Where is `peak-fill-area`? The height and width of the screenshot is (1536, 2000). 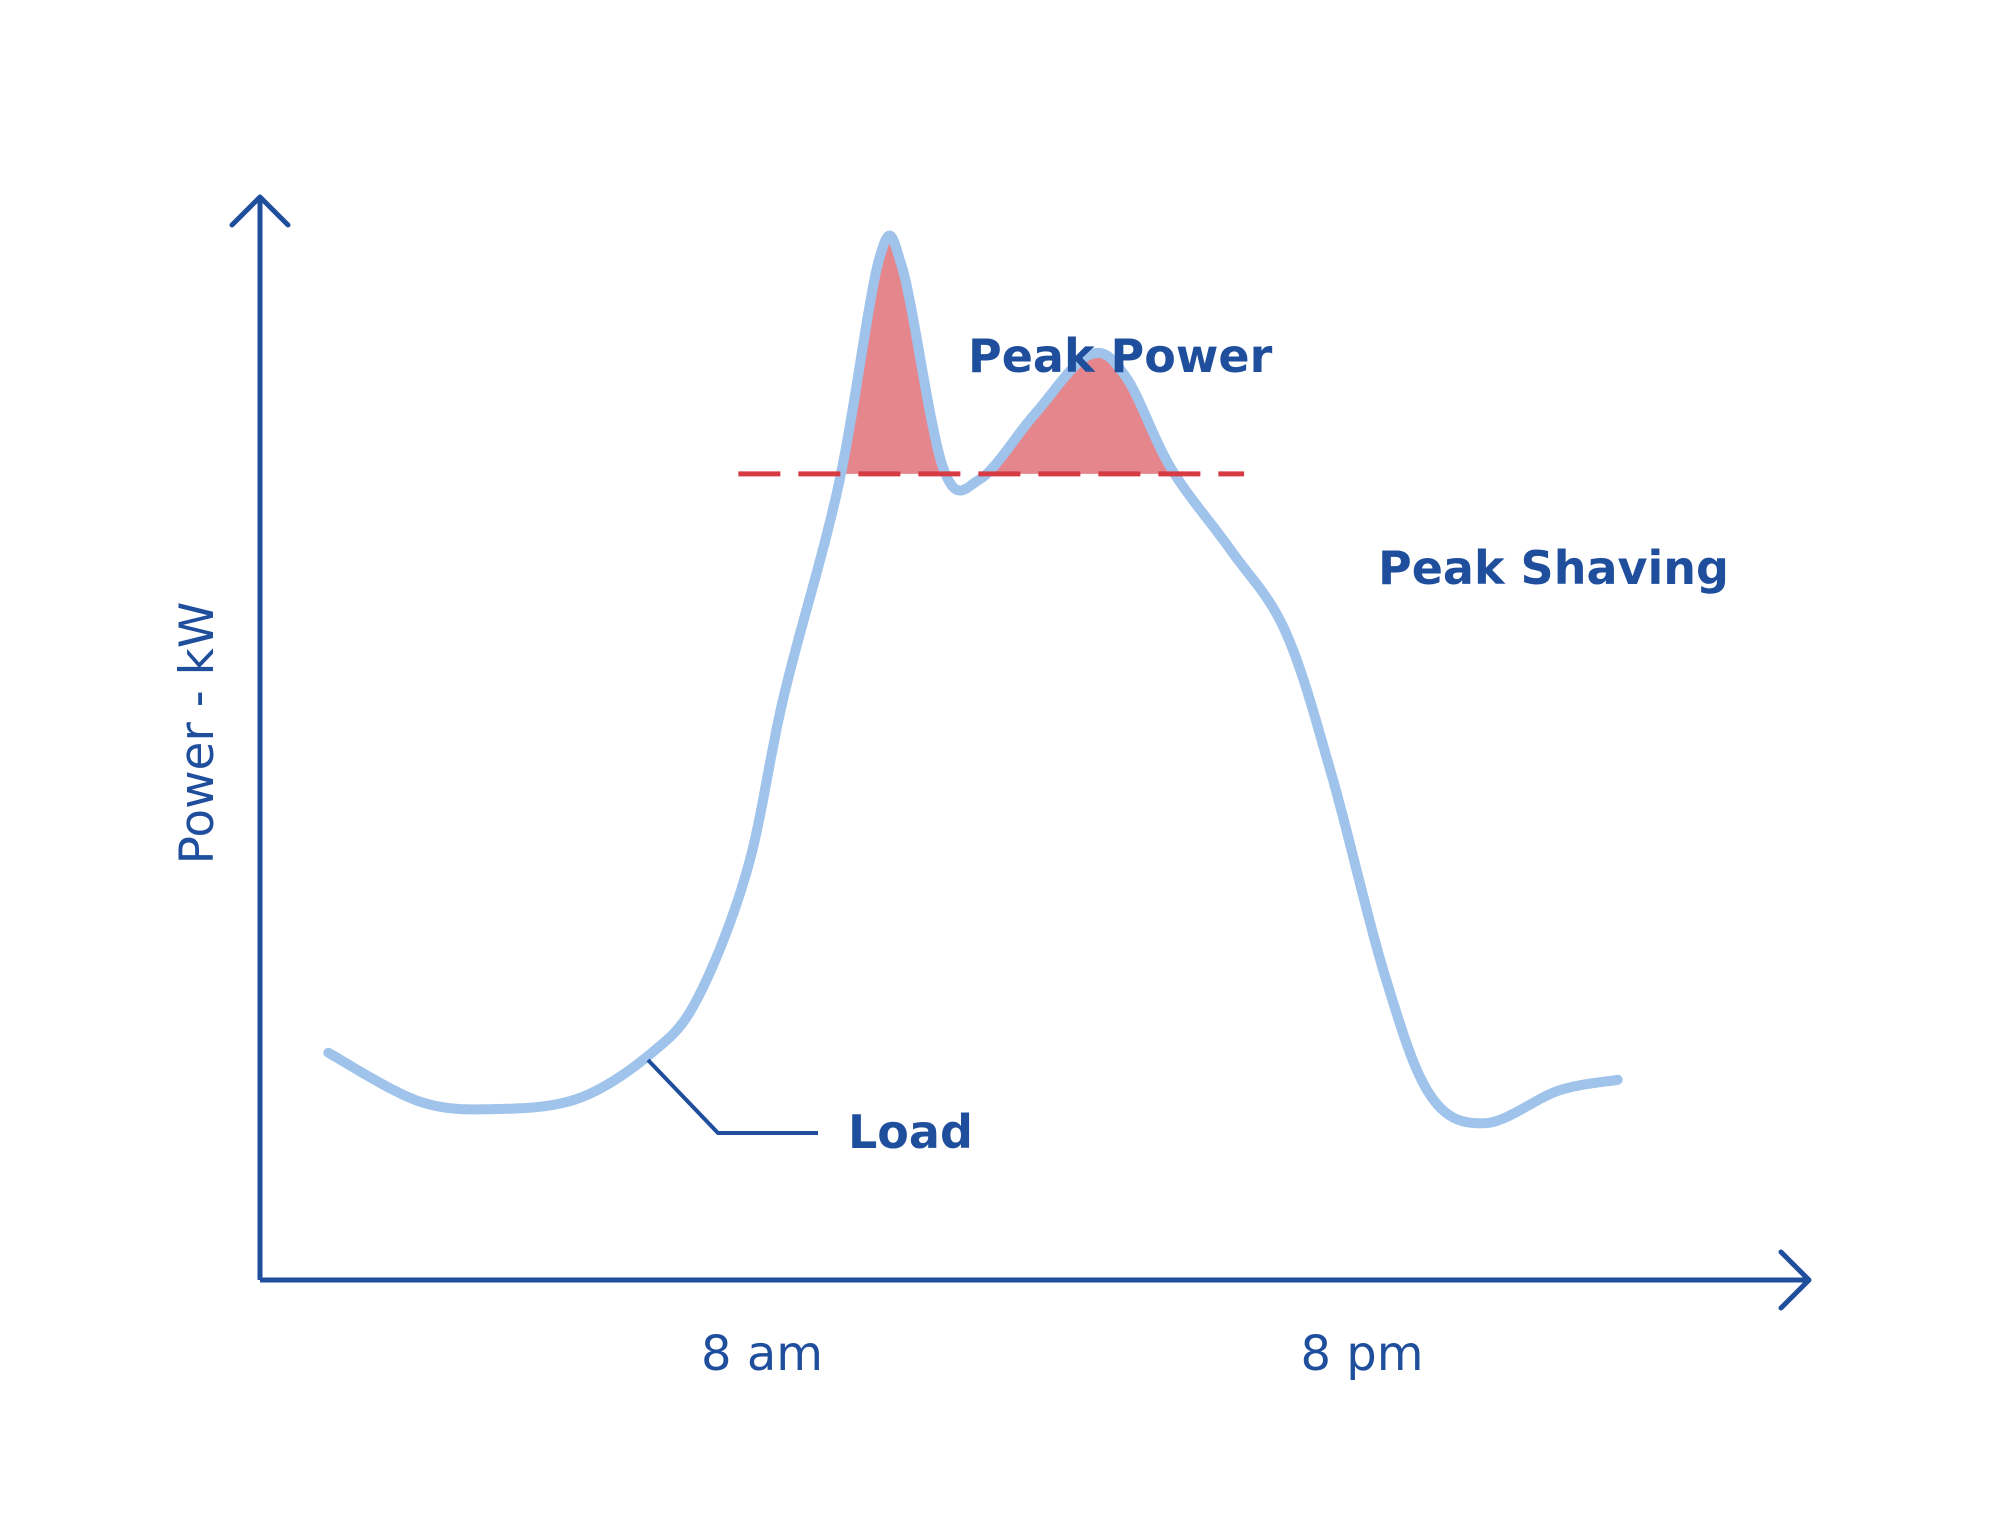
peak-fill-area is located at coordinates (1008, 354).